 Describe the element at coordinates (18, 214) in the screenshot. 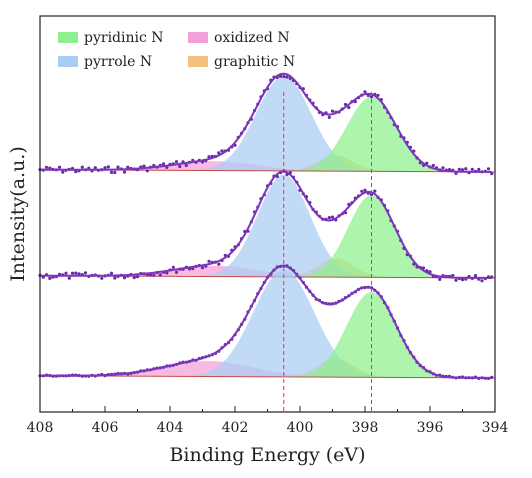

I see `y-axis-label: Intensity(a.u.)` at that location.